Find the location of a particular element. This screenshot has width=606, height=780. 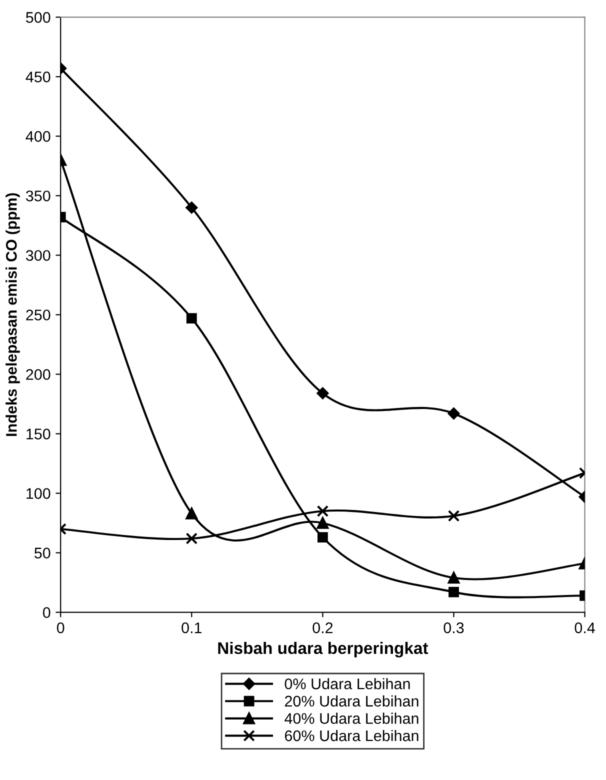

y-tick-label: 300 is located at coordinates (38, 255).